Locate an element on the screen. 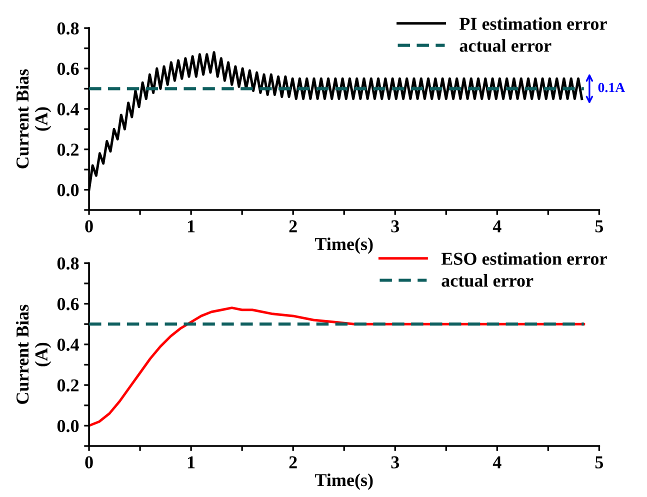  legend-label: ESO estimation error is located at coordinates (524, 258).